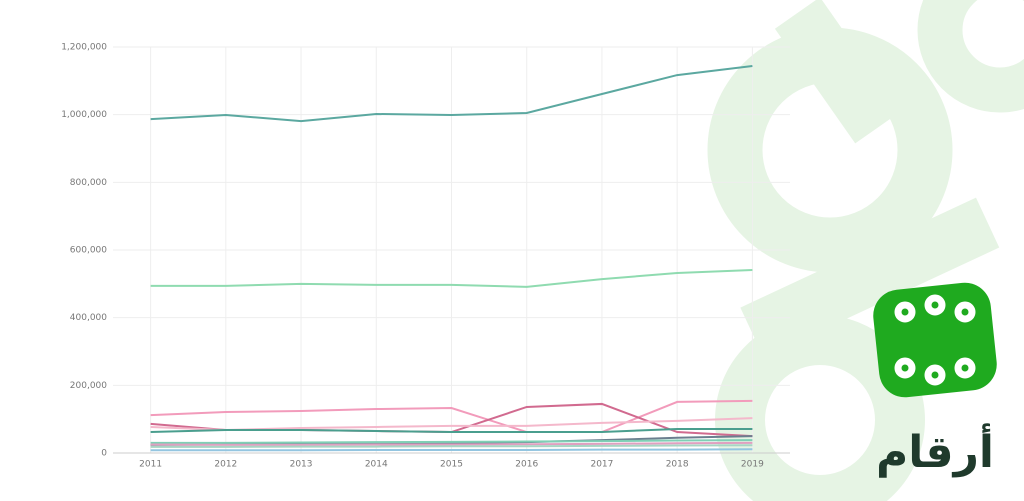  Describe the element at coordinates (84, 115) in the screenshot. I see `y-tick-label: 1,000,000` at that location.